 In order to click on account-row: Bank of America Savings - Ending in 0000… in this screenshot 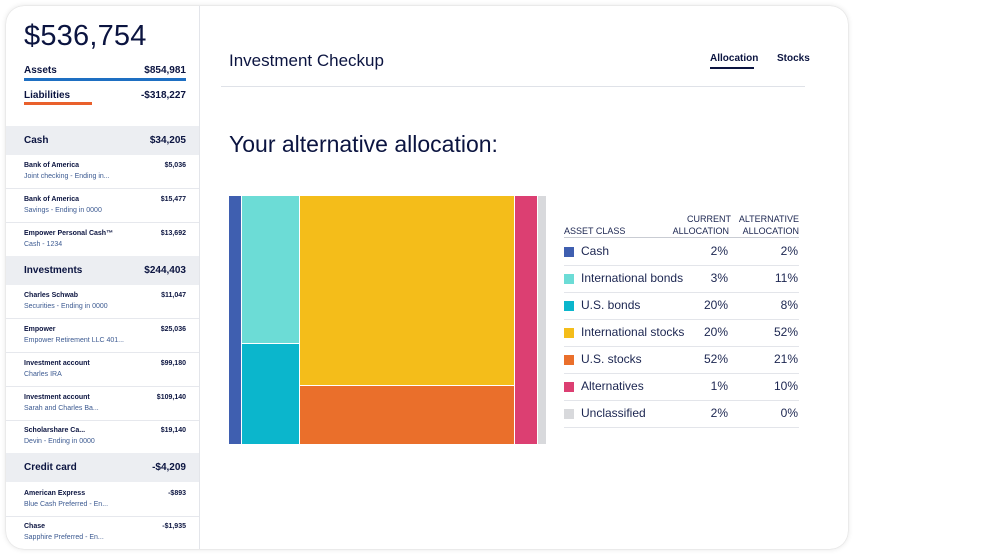, I will do `click(102, 206)`.